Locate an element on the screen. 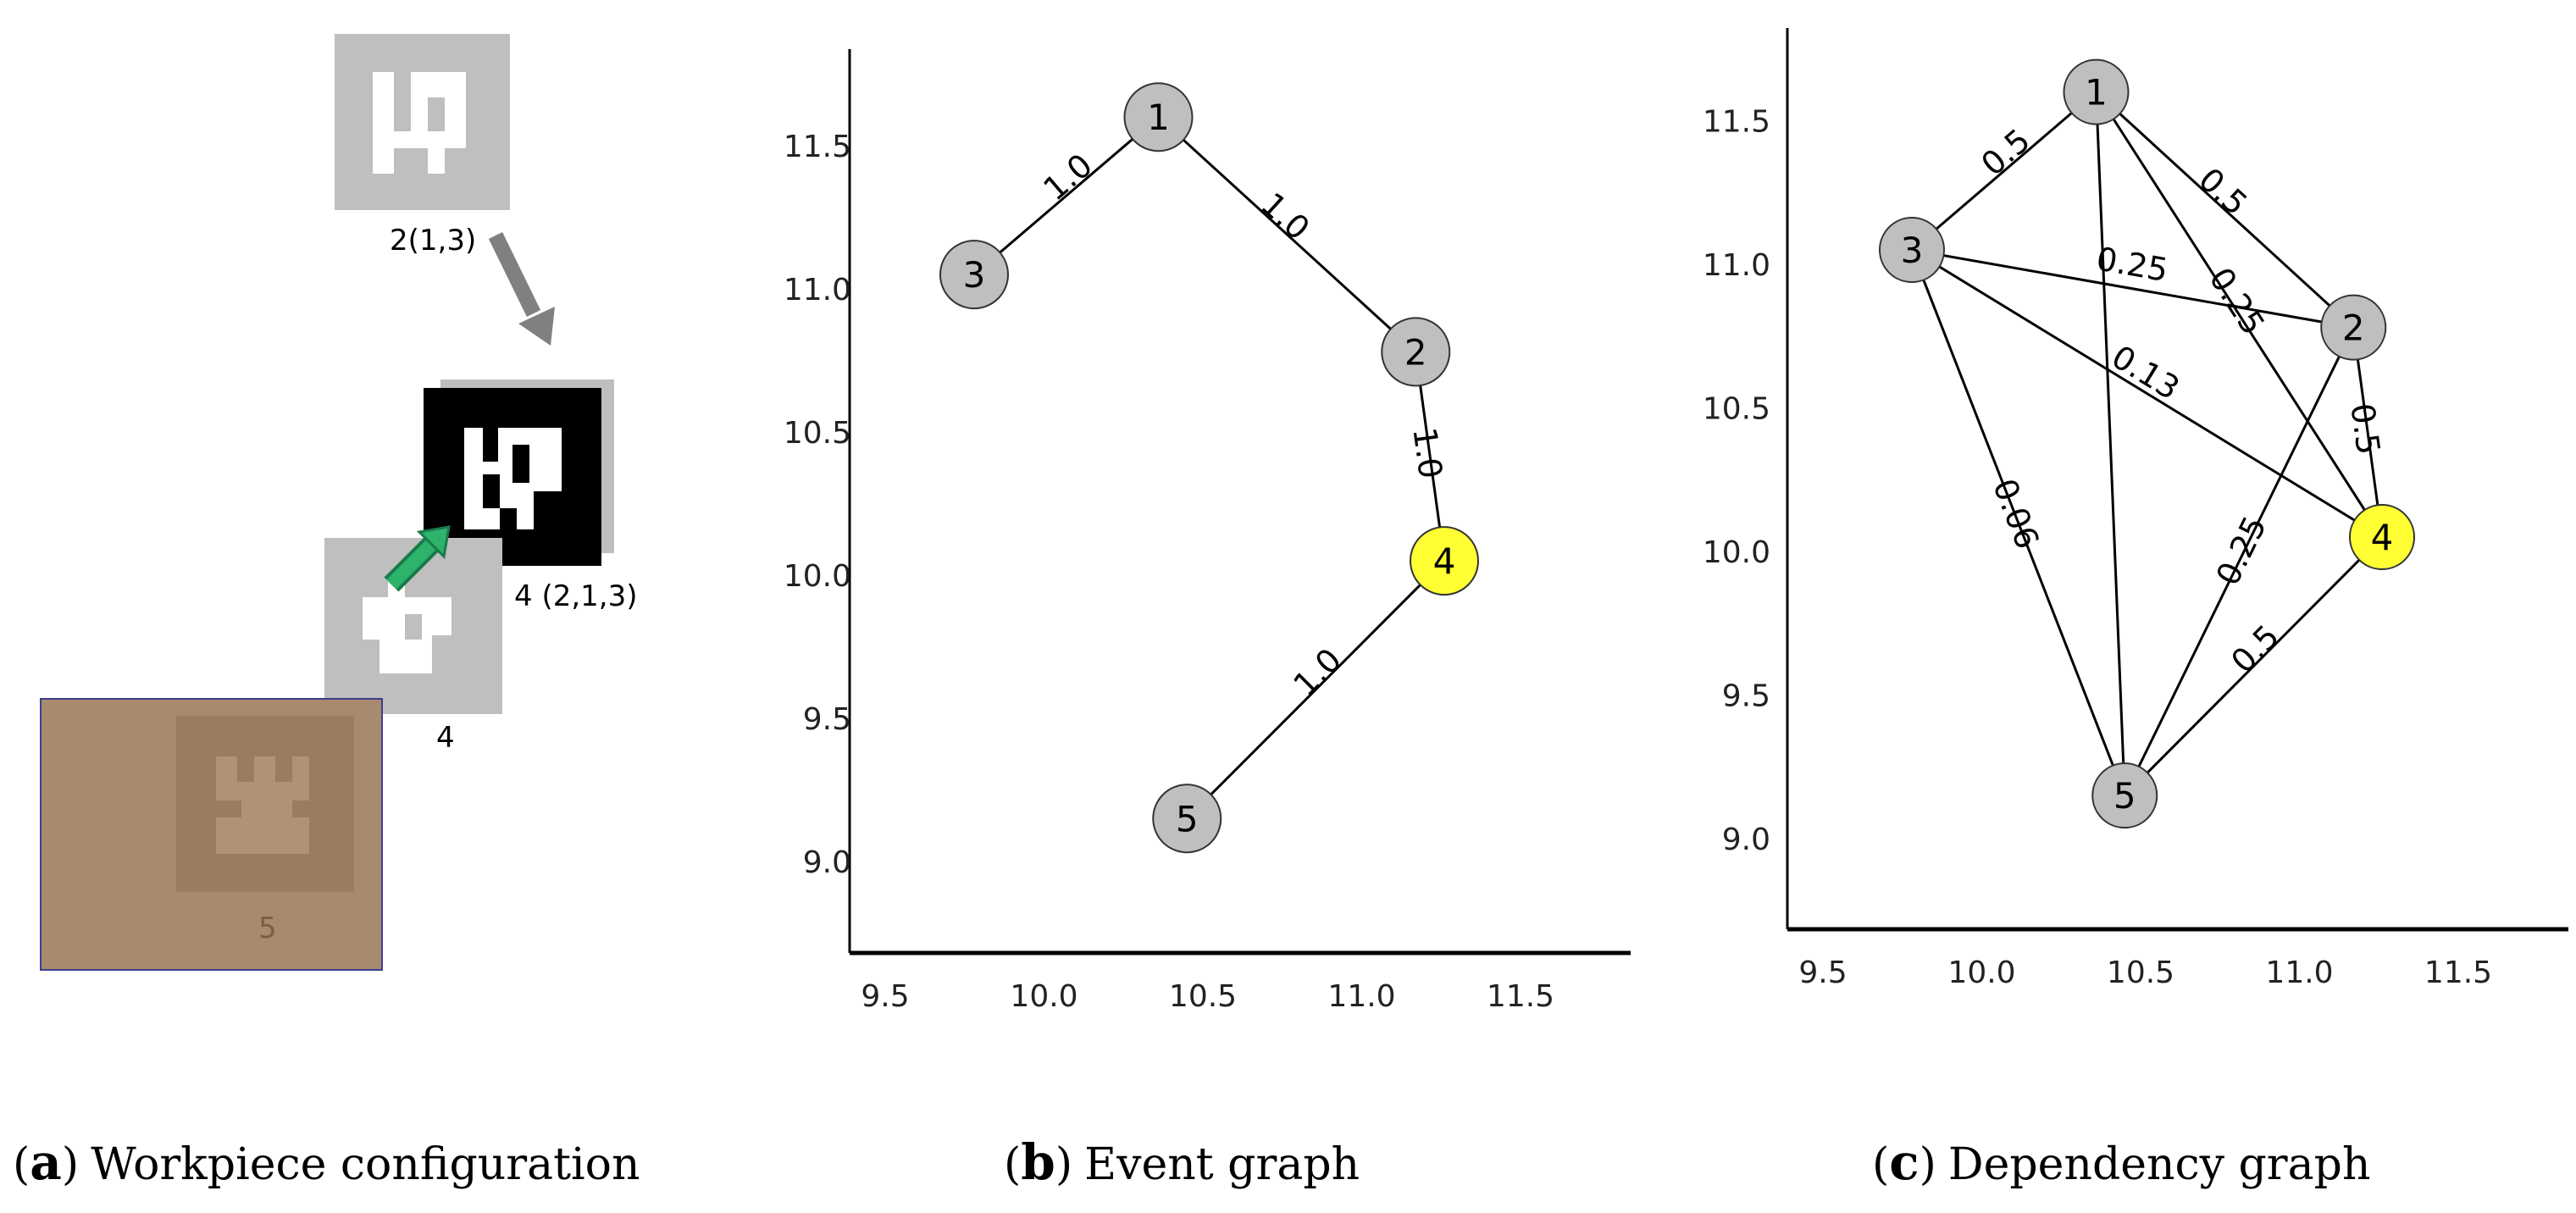  piece-2-label: 2(1,3) is located at coordinates (433, 241).